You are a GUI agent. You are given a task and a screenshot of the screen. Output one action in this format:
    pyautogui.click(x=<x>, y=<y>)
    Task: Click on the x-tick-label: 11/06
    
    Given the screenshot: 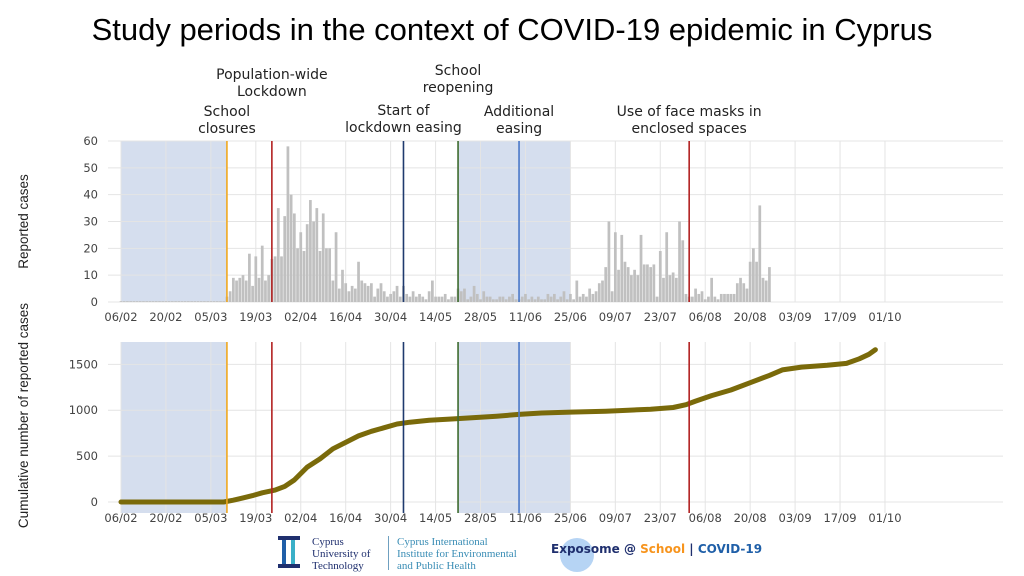 What is the action you would take?
    pyautogui.click(x=525, y=518)
    